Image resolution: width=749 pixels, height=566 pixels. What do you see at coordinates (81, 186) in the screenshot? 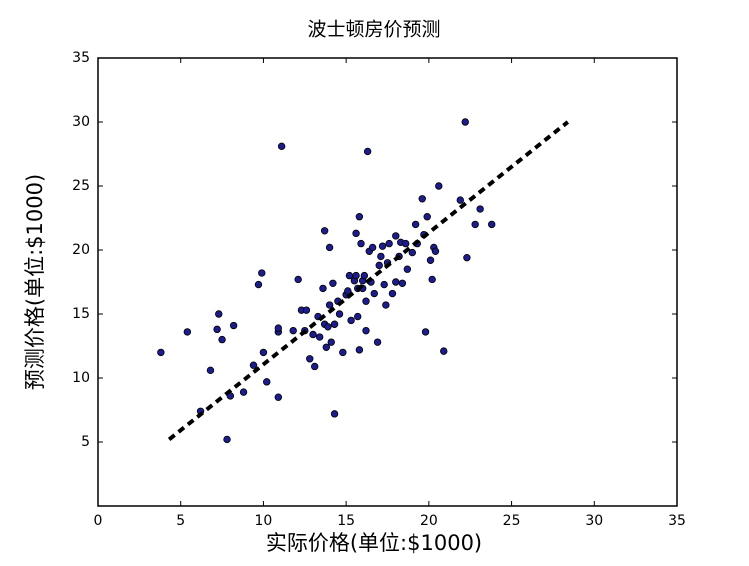
I see `y-tick-label: 25` at bounding box center [81, 186].